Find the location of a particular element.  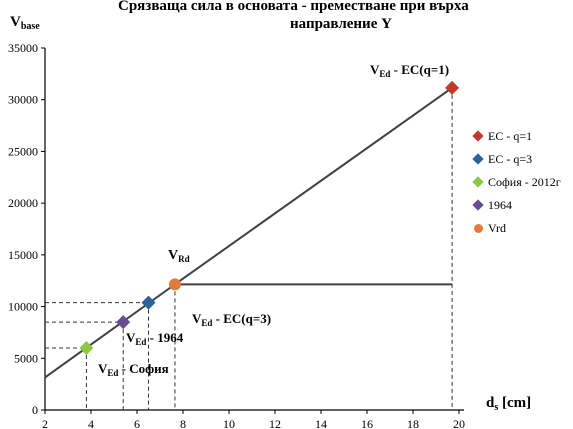

y-tick-label: 35000 is located at coordinates (23, 48).